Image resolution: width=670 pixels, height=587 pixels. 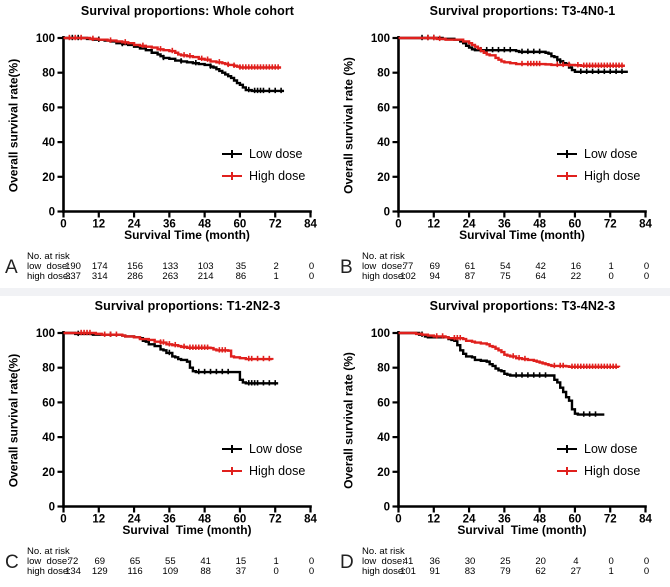 I want to click on risk-row-low: low dose: 77 69 61 54 42 16 1 0, so click(x=502, y=266).